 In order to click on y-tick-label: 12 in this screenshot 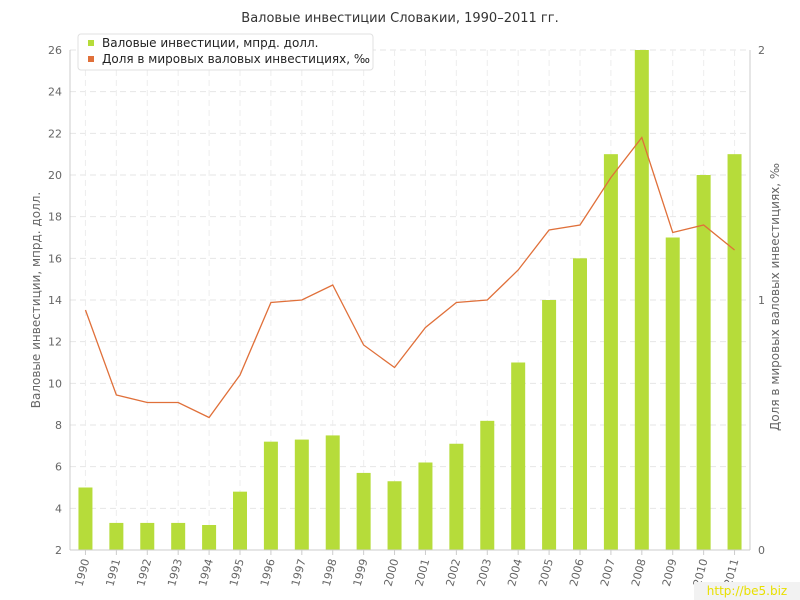, I will do `click(55, 342)`.